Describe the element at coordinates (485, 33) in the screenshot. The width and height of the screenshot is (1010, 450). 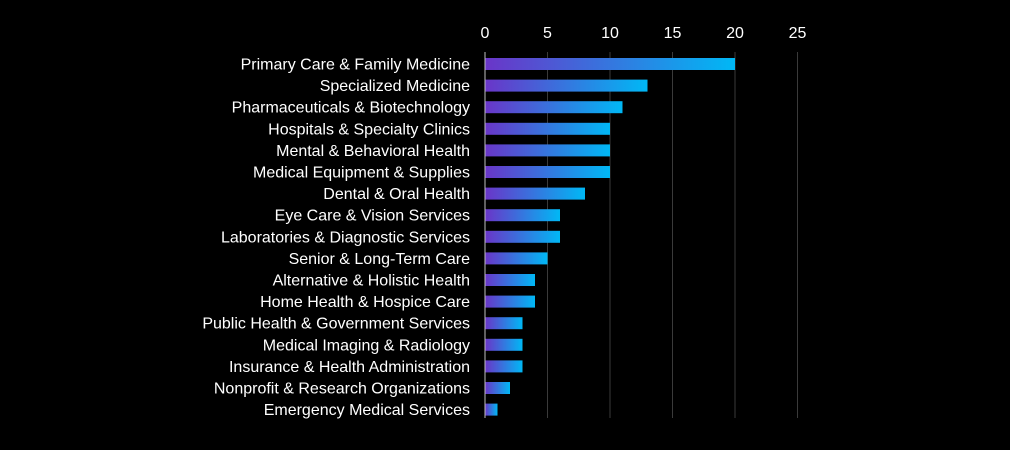
I see `x-tick-label: 0` at that location.